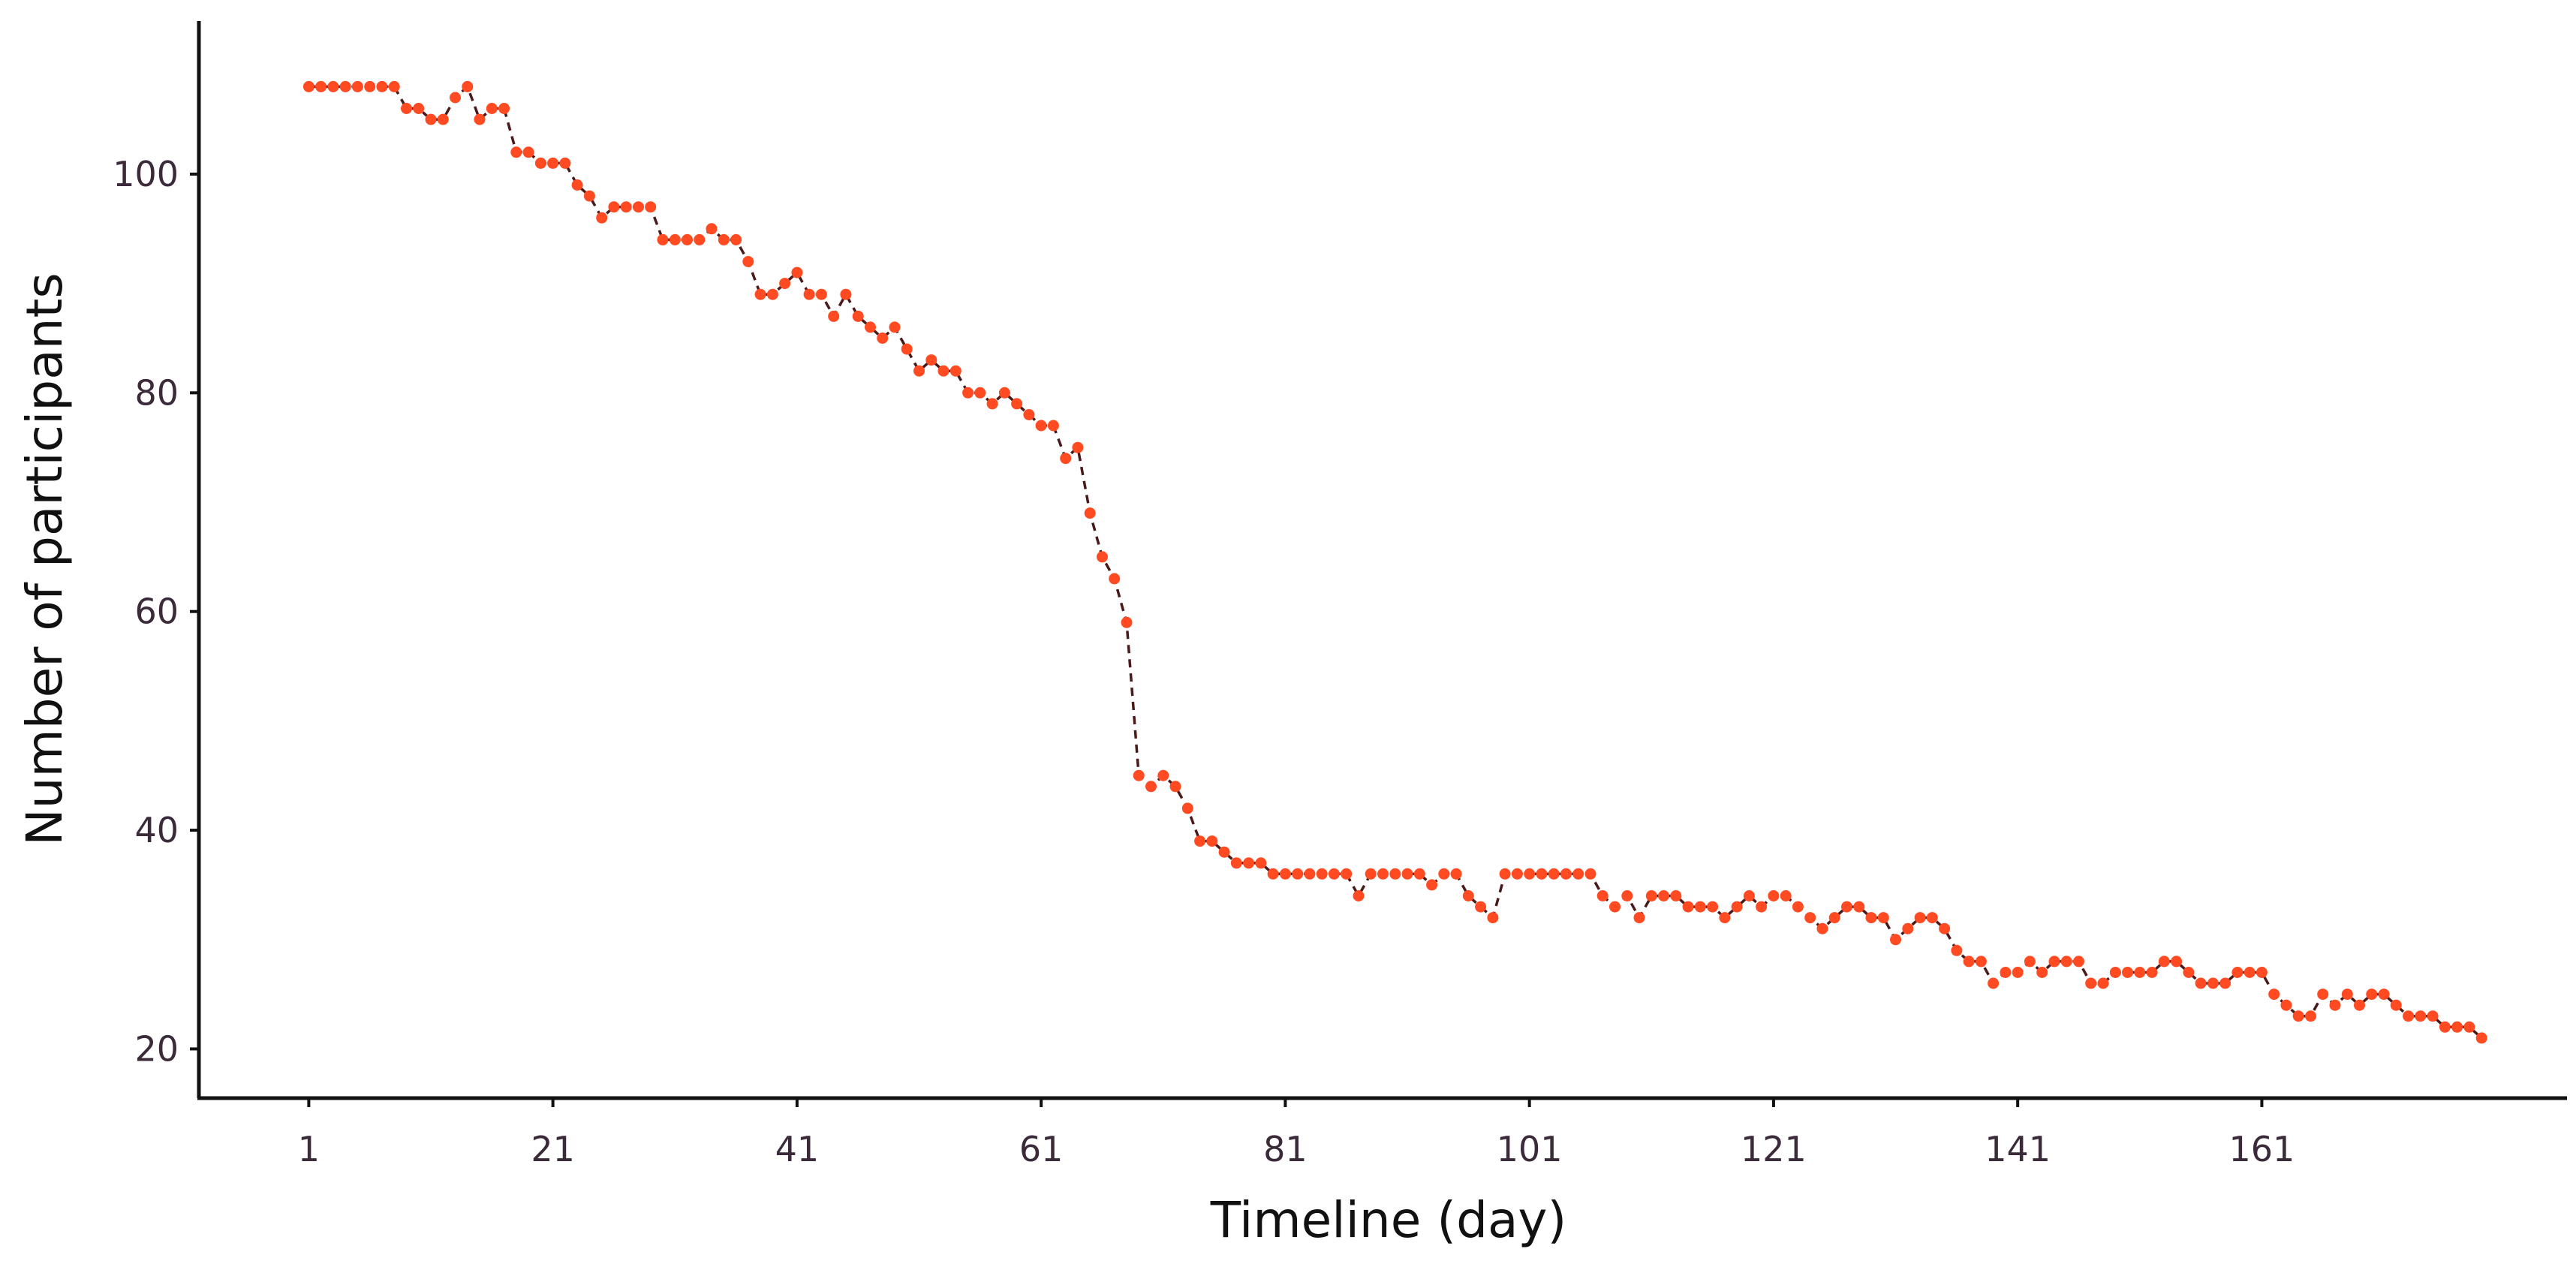  I want to click on x-tick-label: 81, so click(1285, 1149).